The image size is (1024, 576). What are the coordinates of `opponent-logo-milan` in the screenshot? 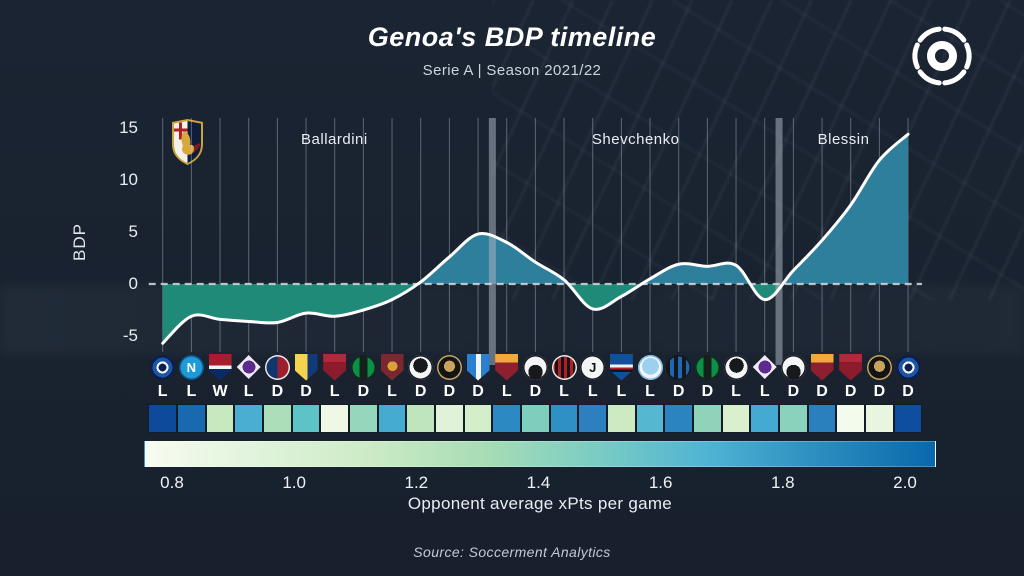 It's located at (564, 367).